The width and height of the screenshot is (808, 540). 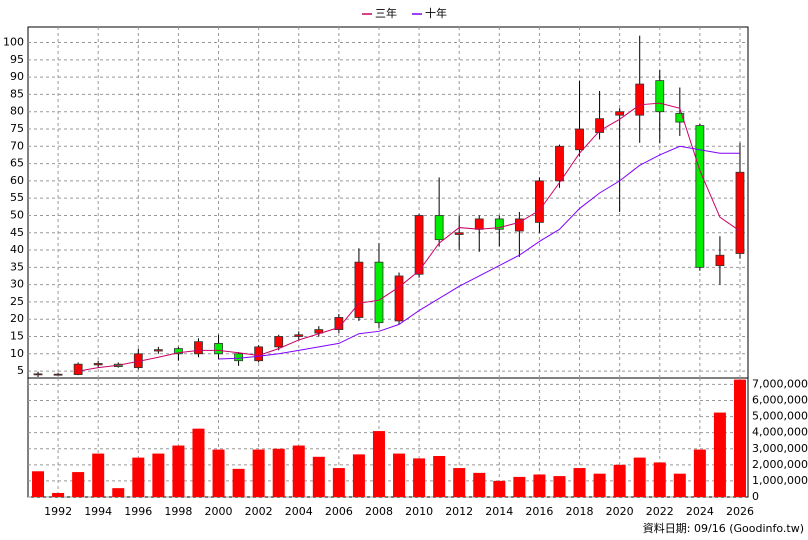 I want to click on y-tick-label: 25, so click(x=17, y=301).